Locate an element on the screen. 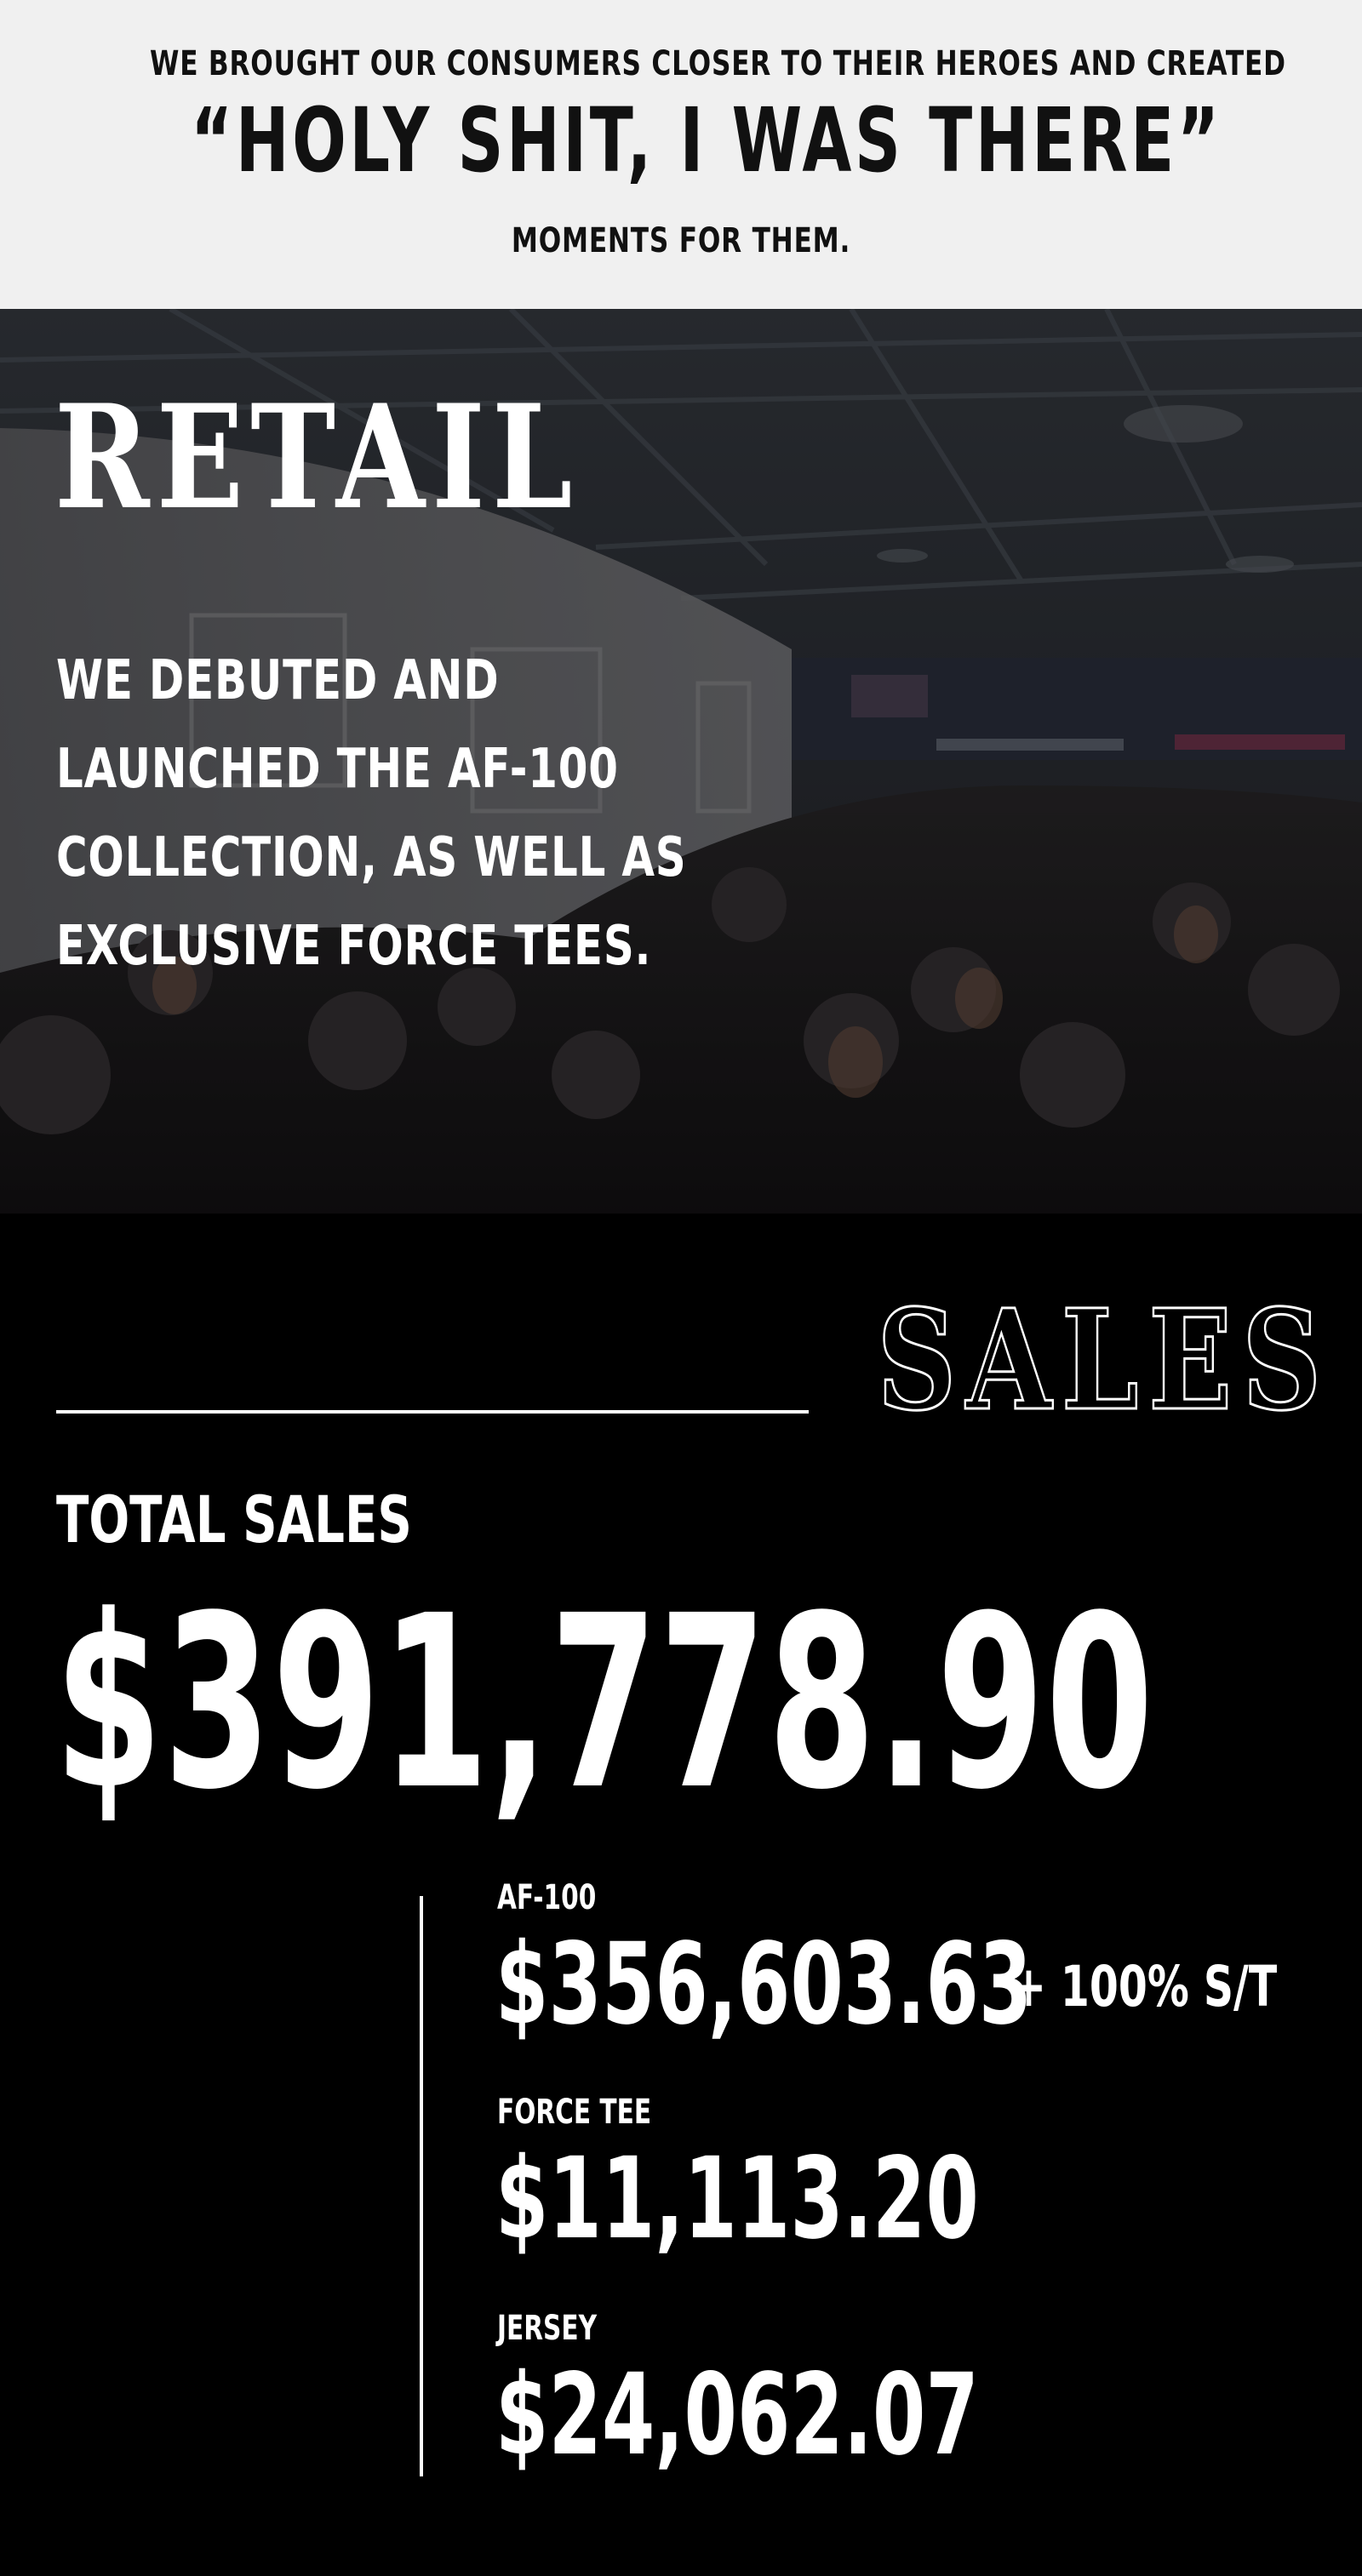 Image resolution: width=1362 pixels, height=2576 pixels. header-quote: “HOLY SHIT, I WAS THERE” is located at coordinates (706, 140).